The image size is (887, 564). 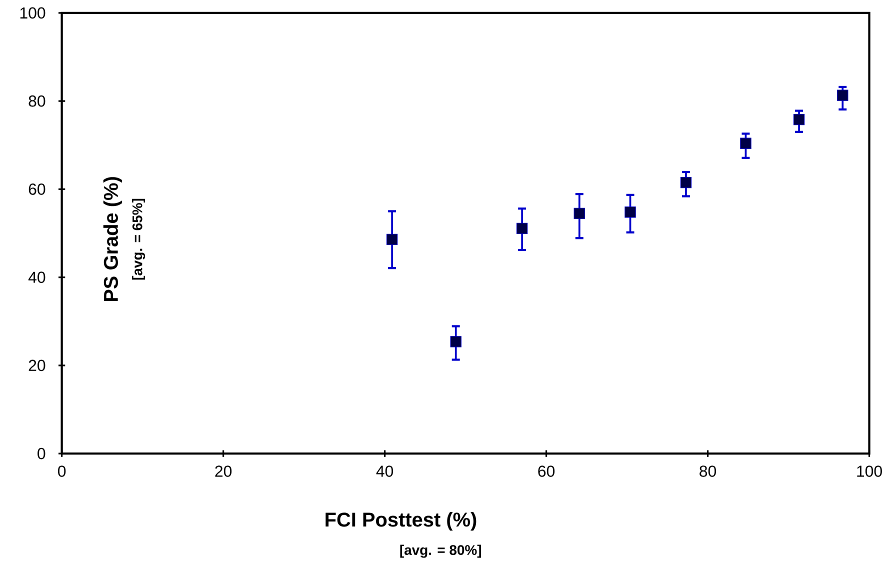 I want to click on x-tick-label: 80, so click(x=708, y=471).